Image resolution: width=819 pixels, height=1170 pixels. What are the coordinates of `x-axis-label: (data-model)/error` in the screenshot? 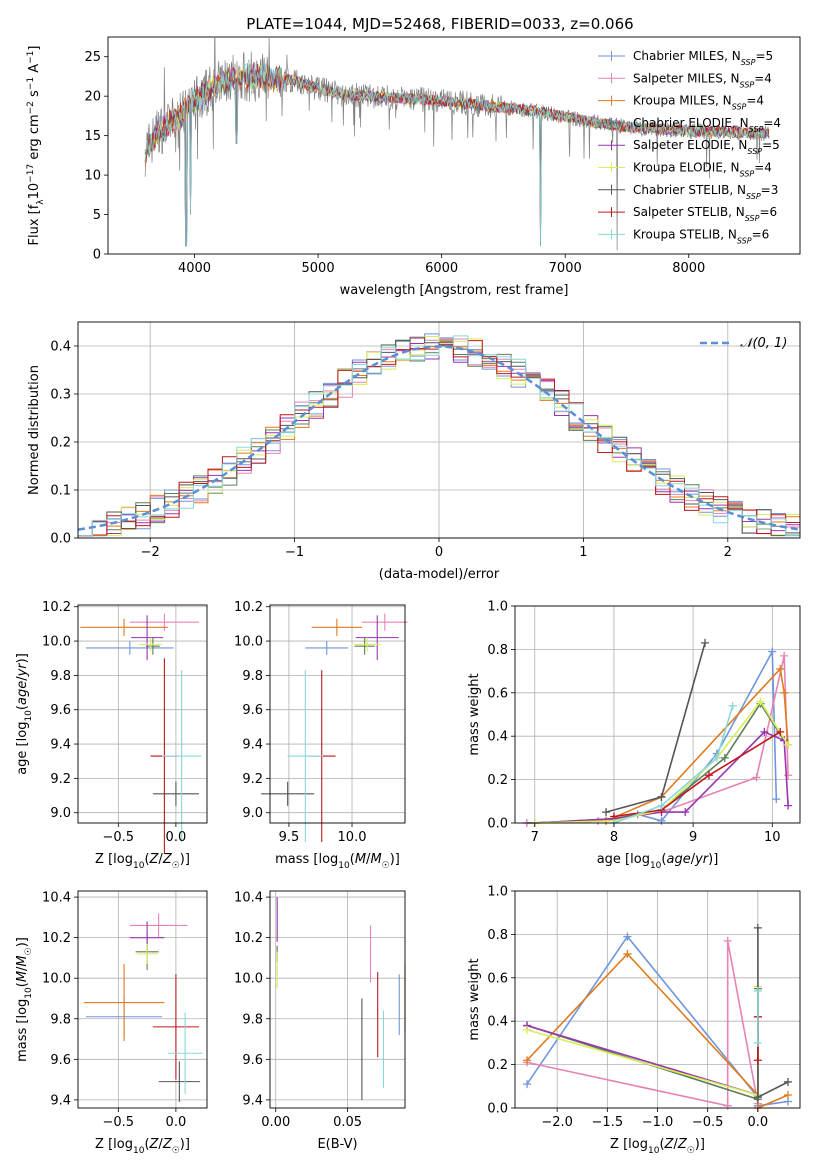 It's located at (439, 574).